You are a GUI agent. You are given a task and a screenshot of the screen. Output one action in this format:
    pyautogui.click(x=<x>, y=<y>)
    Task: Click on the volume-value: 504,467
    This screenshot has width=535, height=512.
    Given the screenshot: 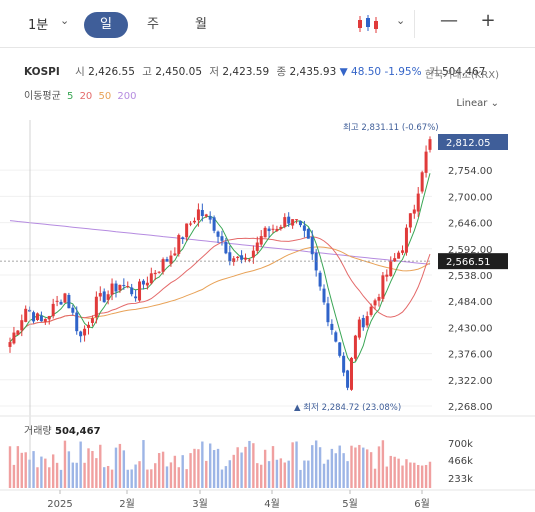 What is the action you would take?
    pyautogui.click(x=463, y=72)
    